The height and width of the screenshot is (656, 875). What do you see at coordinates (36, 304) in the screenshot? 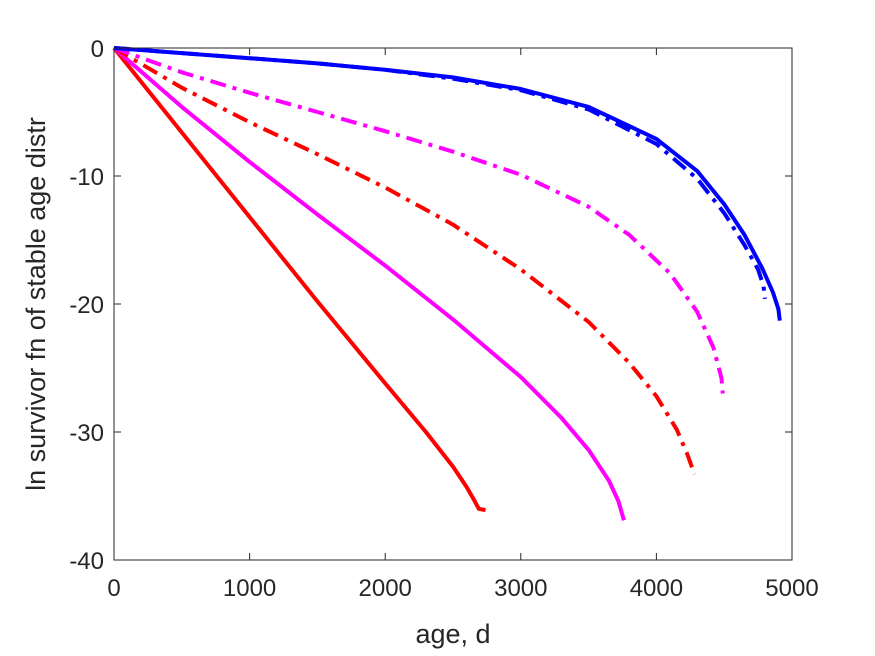
I see `y-axis-label: ln survivor fn of stable age distr` at bounding box center [36, 304].